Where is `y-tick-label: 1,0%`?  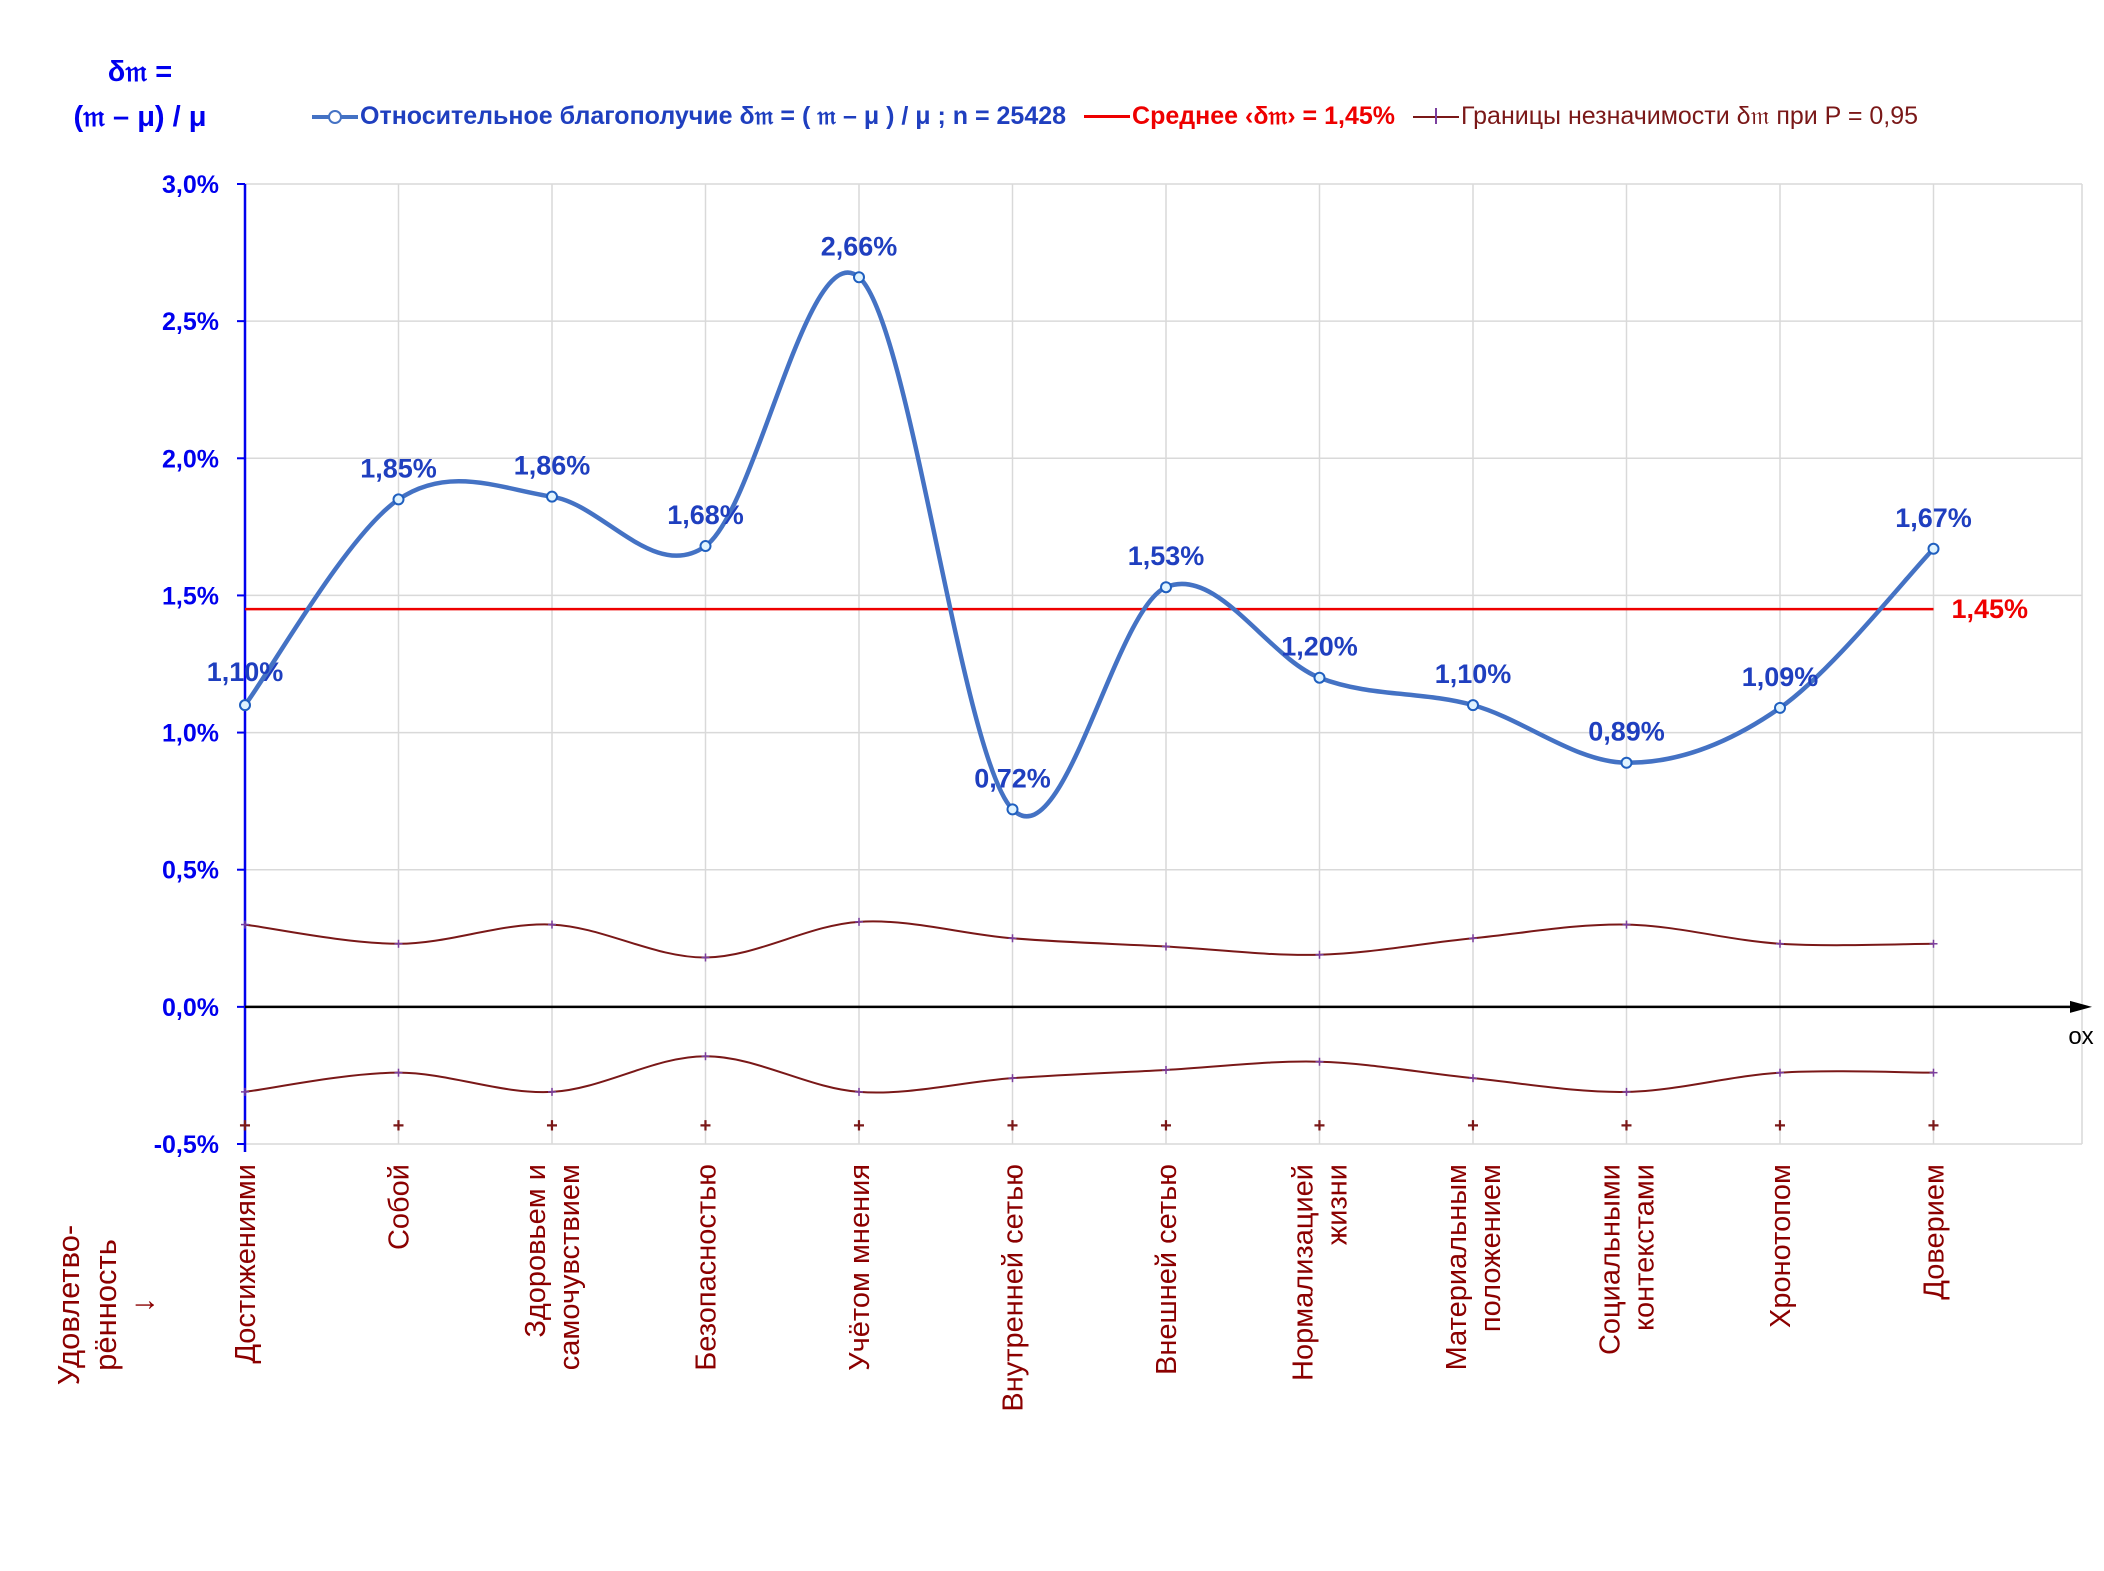
y-tick-label: 1,0% is located at coordinates (190, 734).